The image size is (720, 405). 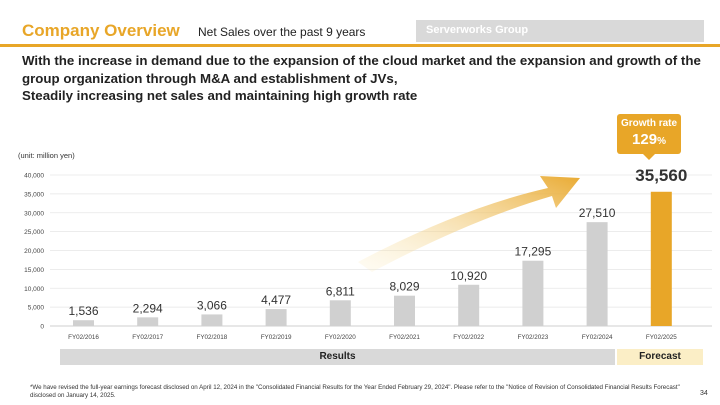 What do you see at coordinates (83, 311) in the screenshot?
I see `bar-value-label: 1,536` at bounding box center [83, 311].